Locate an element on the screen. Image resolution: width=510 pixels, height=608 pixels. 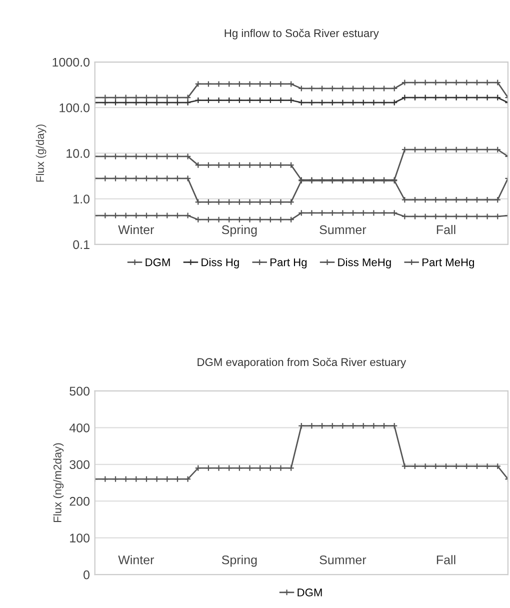
y-tick-label: 10.0 is located at coordinates (78, 153).